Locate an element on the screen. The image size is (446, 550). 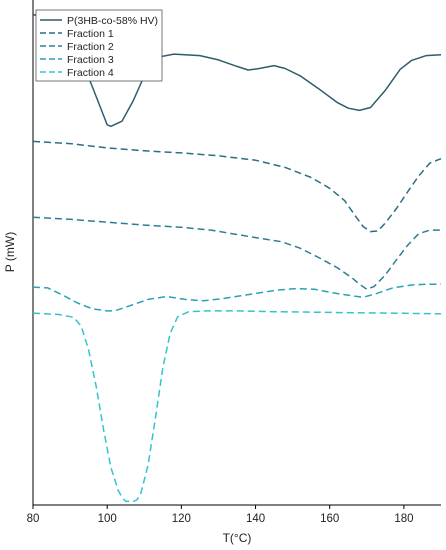
legend-label-0: P(3HB-co-58% HV) is located at coordinates (112, 21).